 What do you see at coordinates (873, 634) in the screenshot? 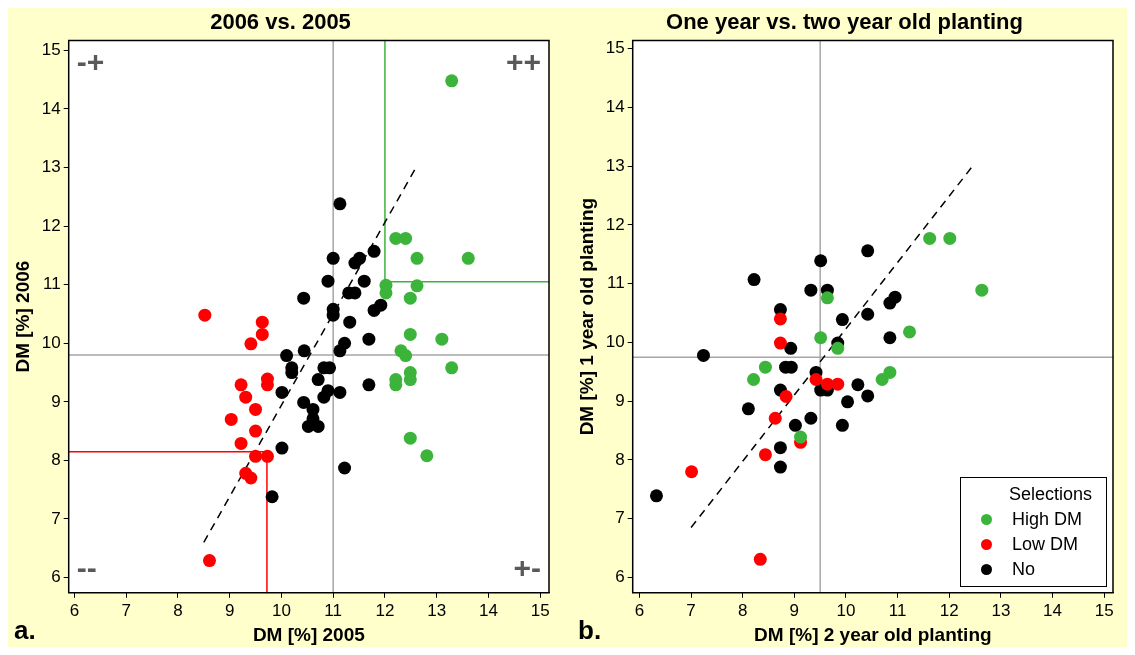
I see `x-axis-title: DM [%] 2 year old planting` at bounding box center [873, 634].